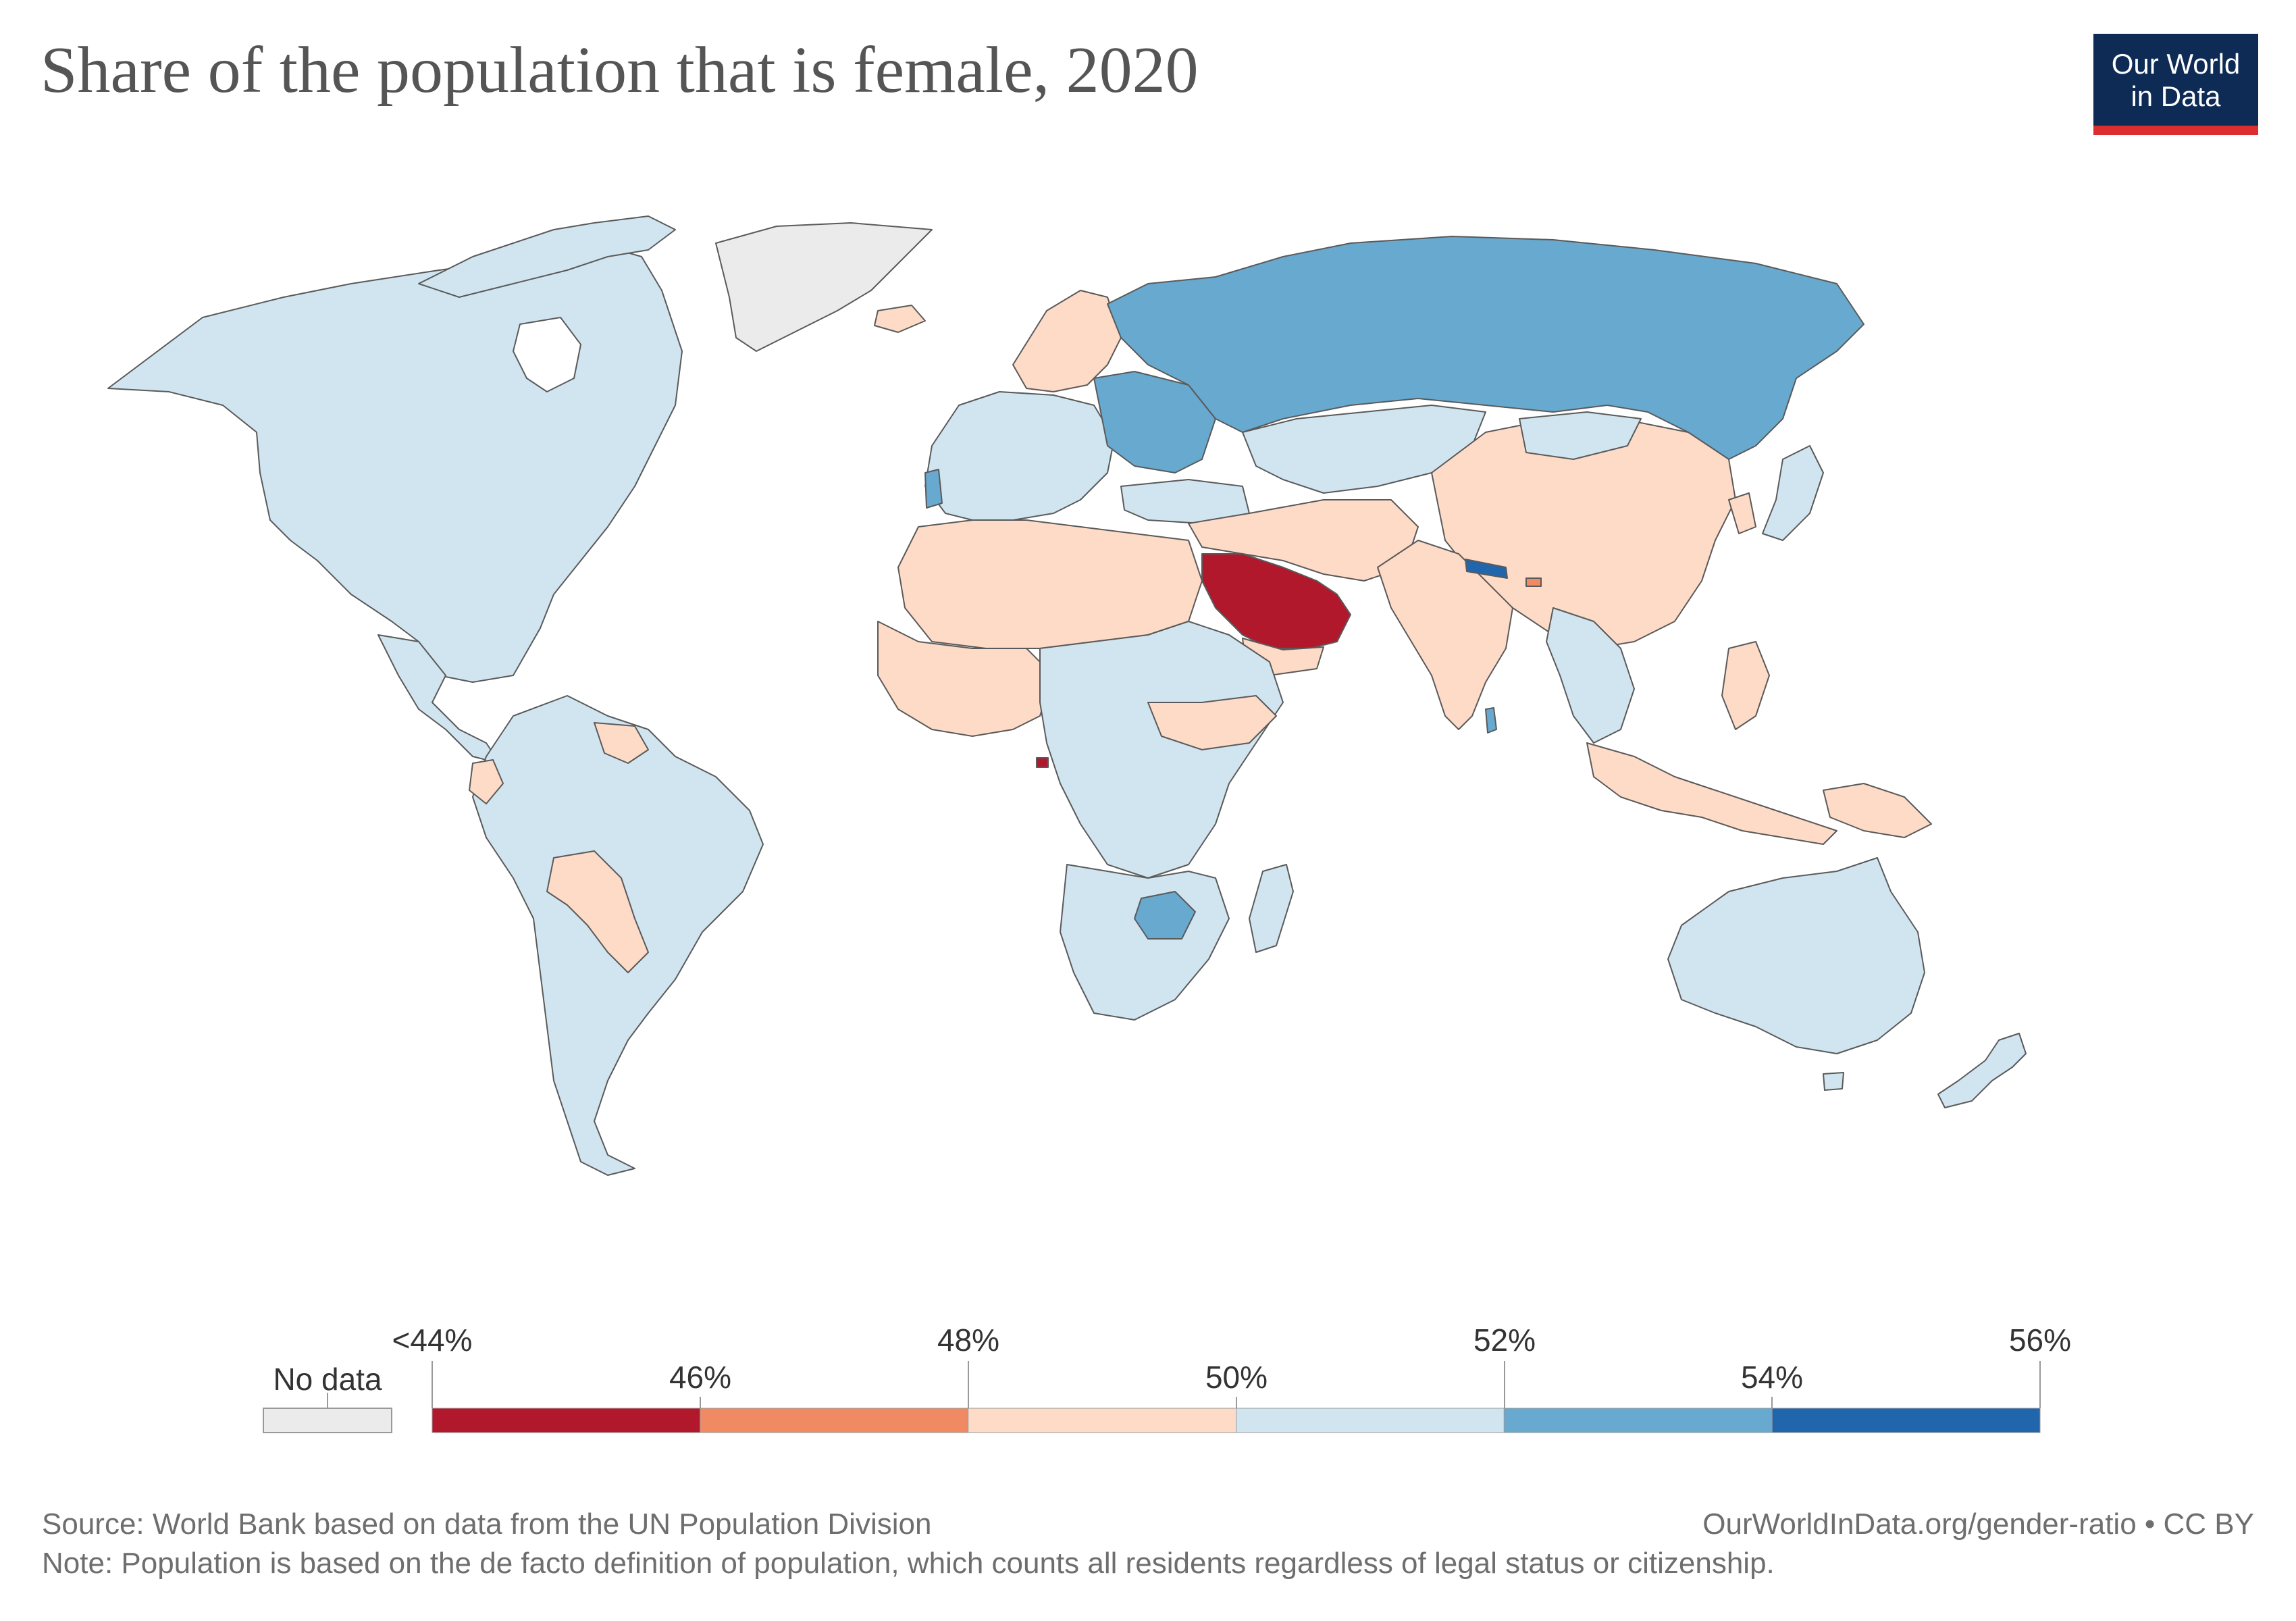 The width and height of the screenshot is (2296, 1621). Describe the element at coordinates (2040, 1340) in the screenshot. I see `legend-tick-top-3: 56%` at that location.